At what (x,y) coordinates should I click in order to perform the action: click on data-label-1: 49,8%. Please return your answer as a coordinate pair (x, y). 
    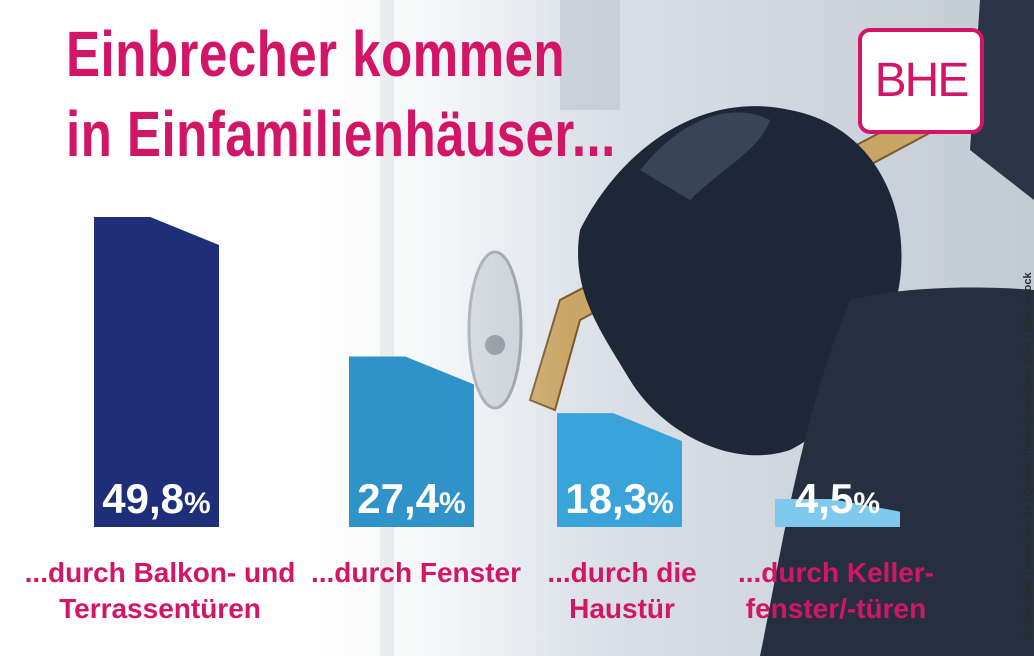
    Looking at the image, I should click on (156, 498).